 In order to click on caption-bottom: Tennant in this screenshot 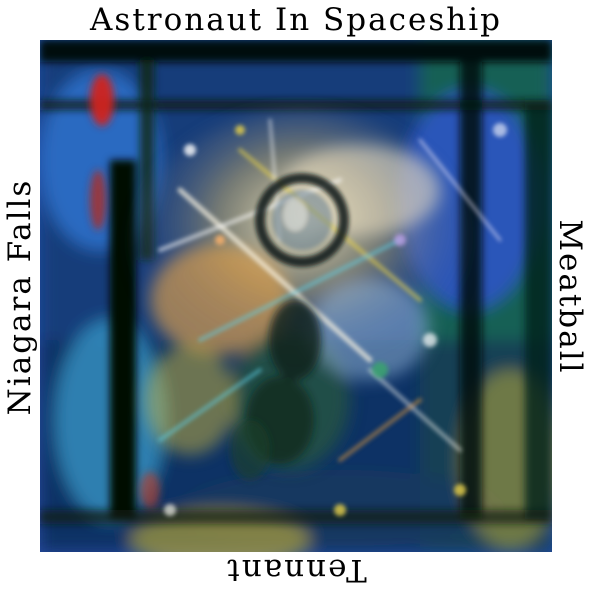, I will do `click(296, 570)`.